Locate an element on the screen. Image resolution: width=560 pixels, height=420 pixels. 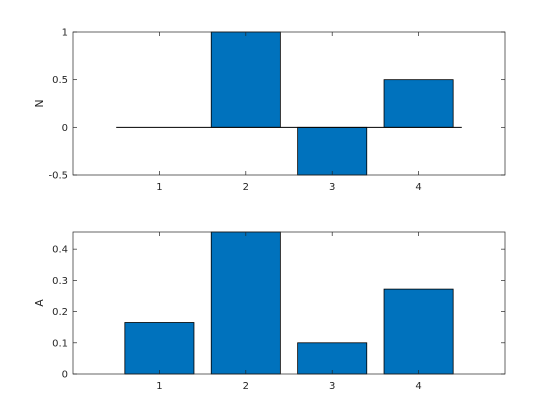
y-tick-label: 0.3 is located at coordinates (60, 281).